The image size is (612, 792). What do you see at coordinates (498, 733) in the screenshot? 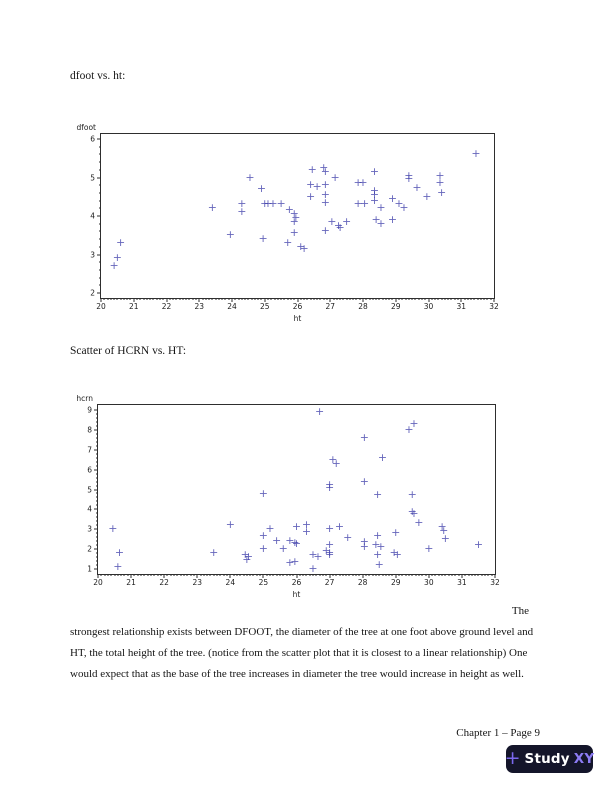
I see `footer-page-label: Chapter 1 – Page 9` at bounding box center [498, 733].